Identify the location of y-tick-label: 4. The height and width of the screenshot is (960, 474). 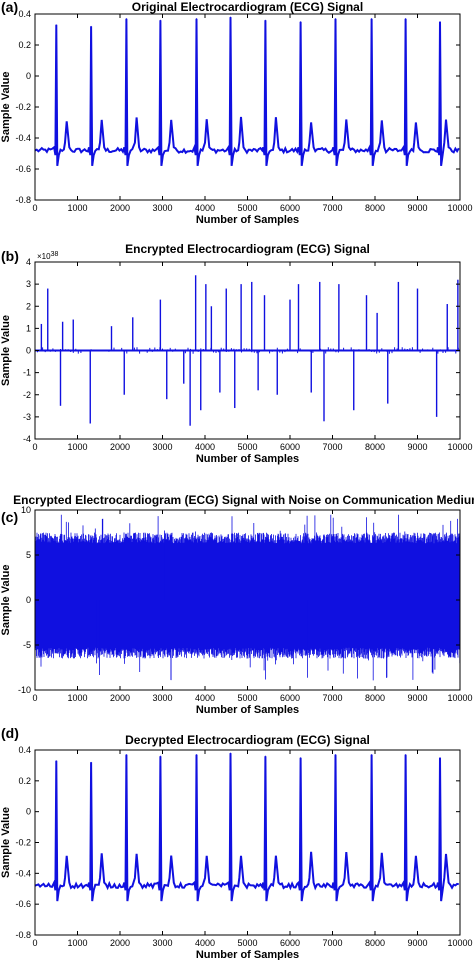
(28, 262).